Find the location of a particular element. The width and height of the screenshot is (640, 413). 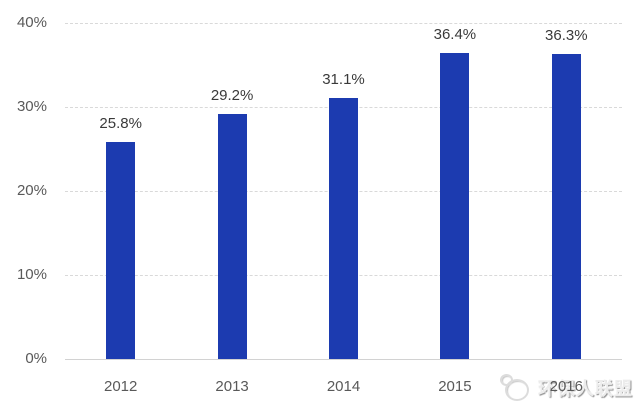

bar-2014 is located at coordinates (343, 228).